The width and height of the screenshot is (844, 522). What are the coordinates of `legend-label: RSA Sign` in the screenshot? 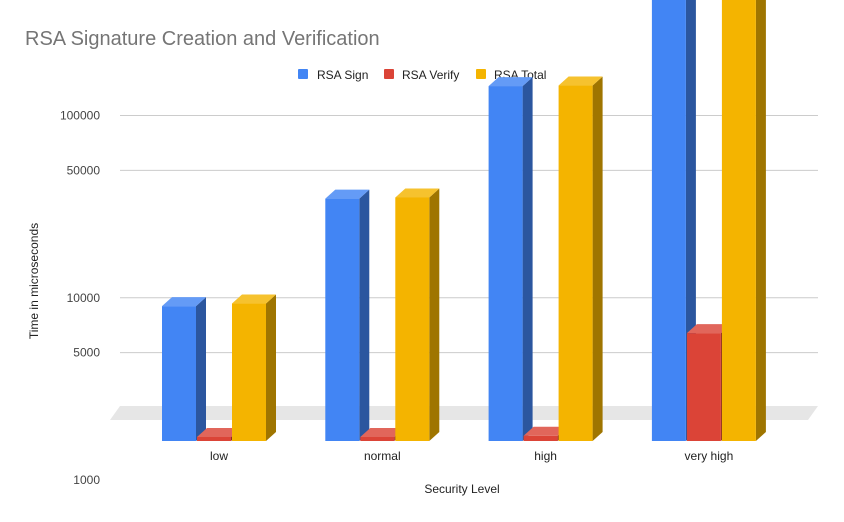 It's located at (342, 75).